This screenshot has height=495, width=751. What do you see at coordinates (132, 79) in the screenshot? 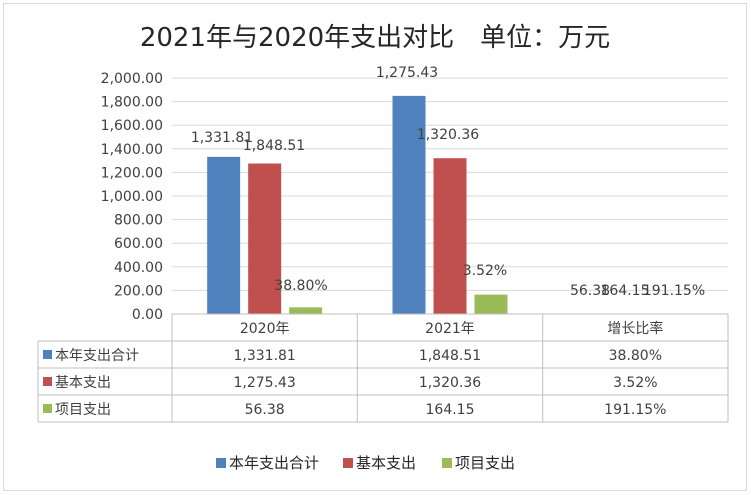
I see `y-tick-label: 2,000.00` at bounding box center [132, 79].